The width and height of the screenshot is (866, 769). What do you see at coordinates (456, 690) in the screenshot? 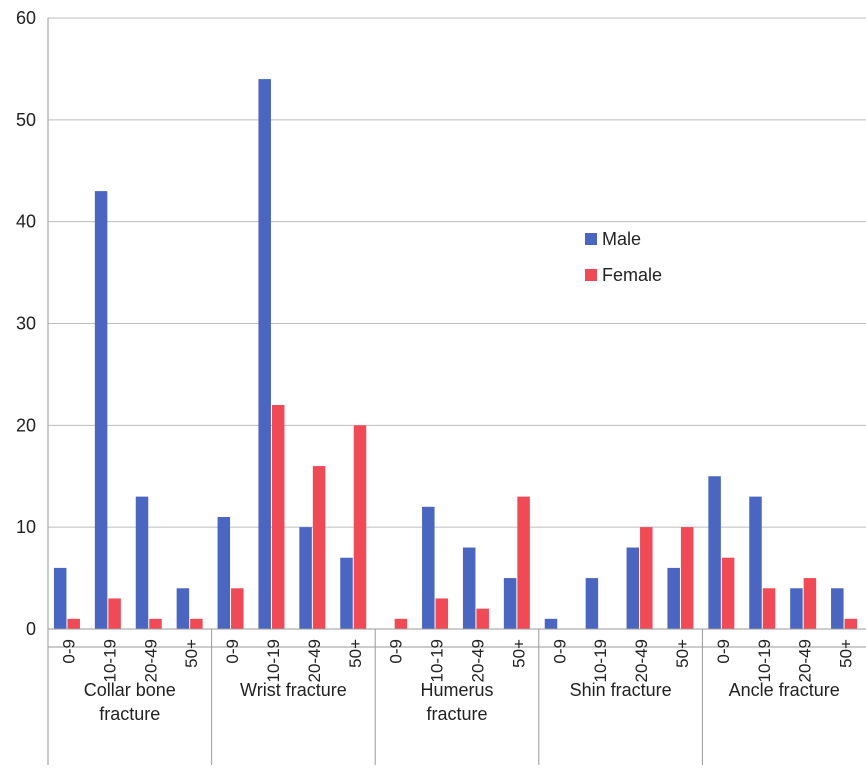
I see `group-label-line: Humerus` at bounding box center [456, 690].